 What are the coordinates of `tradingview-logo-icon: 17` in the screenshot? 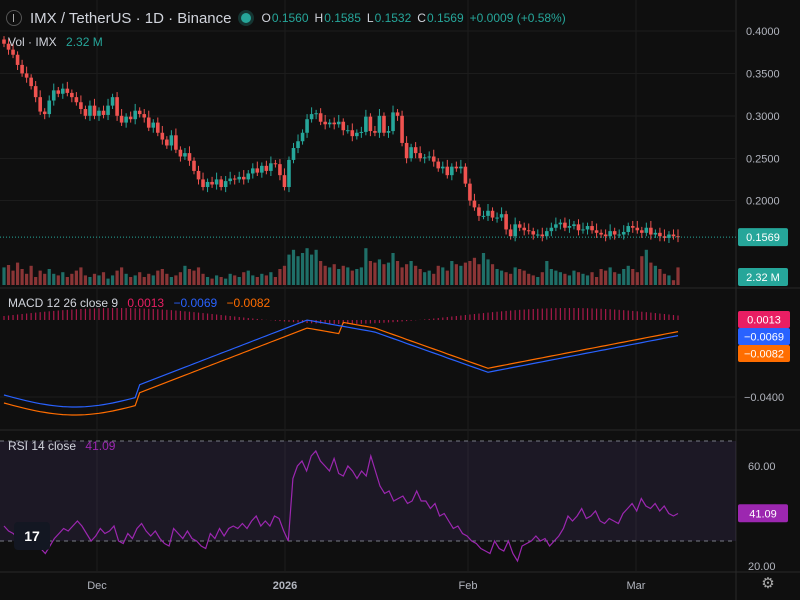 It's located at (32, 536).